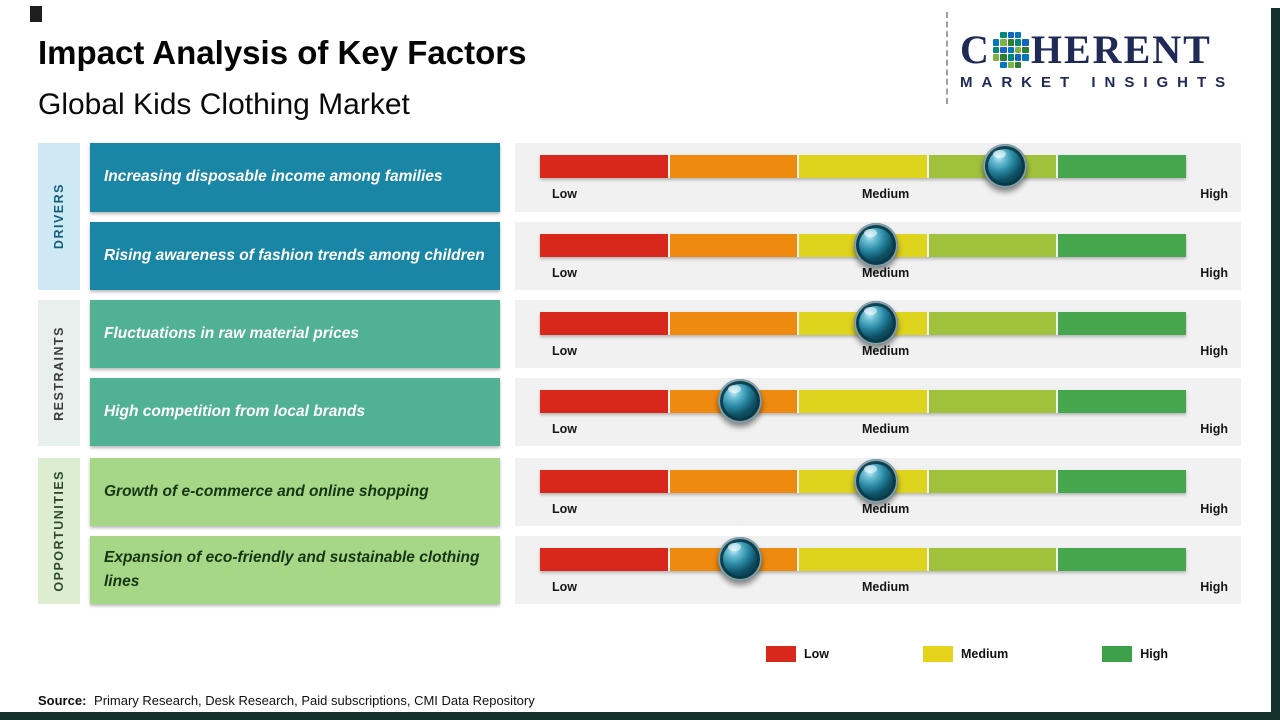 Image resolution: width=1280 pixels, height=720 pixels. I want to click on legend-item-low: Low, so click(797, 654).